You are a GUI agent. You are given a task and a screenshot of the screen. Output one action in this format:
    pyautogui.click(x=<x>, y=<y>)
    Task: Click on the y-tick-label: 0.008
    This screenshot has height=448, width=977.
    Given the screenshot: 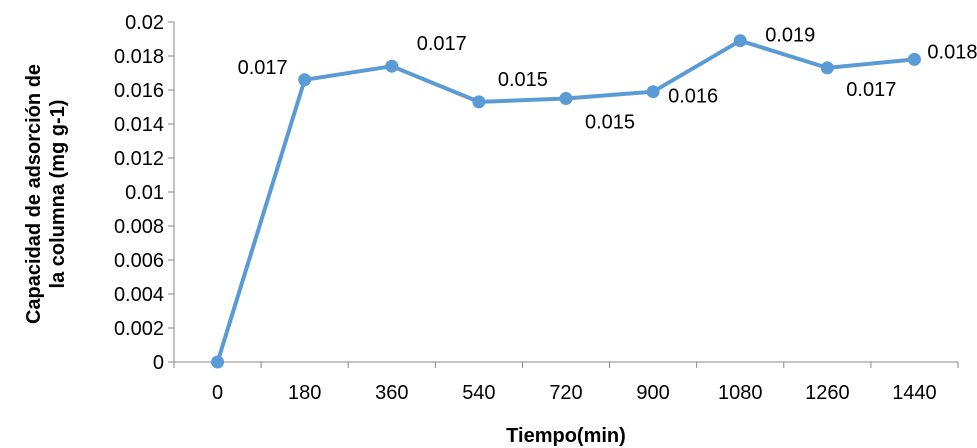 What is the action you would take?
    pyautogui.click(x=139, y=227)
    